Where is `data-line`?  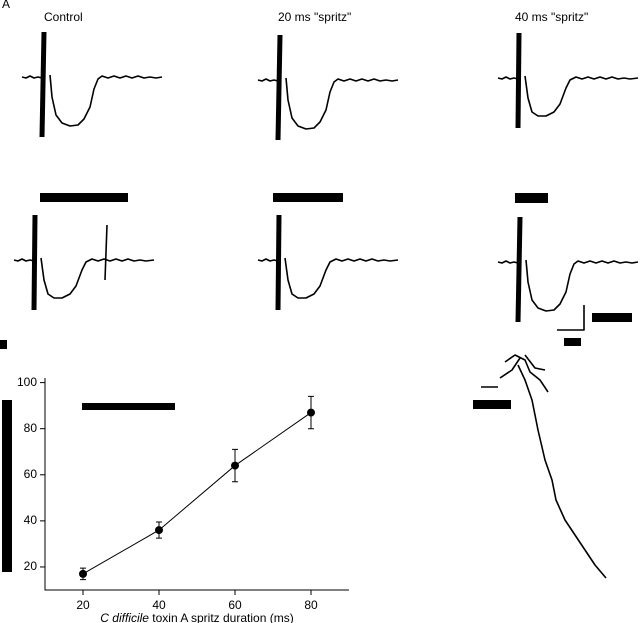
data-line is located at coordinates (197, 493).